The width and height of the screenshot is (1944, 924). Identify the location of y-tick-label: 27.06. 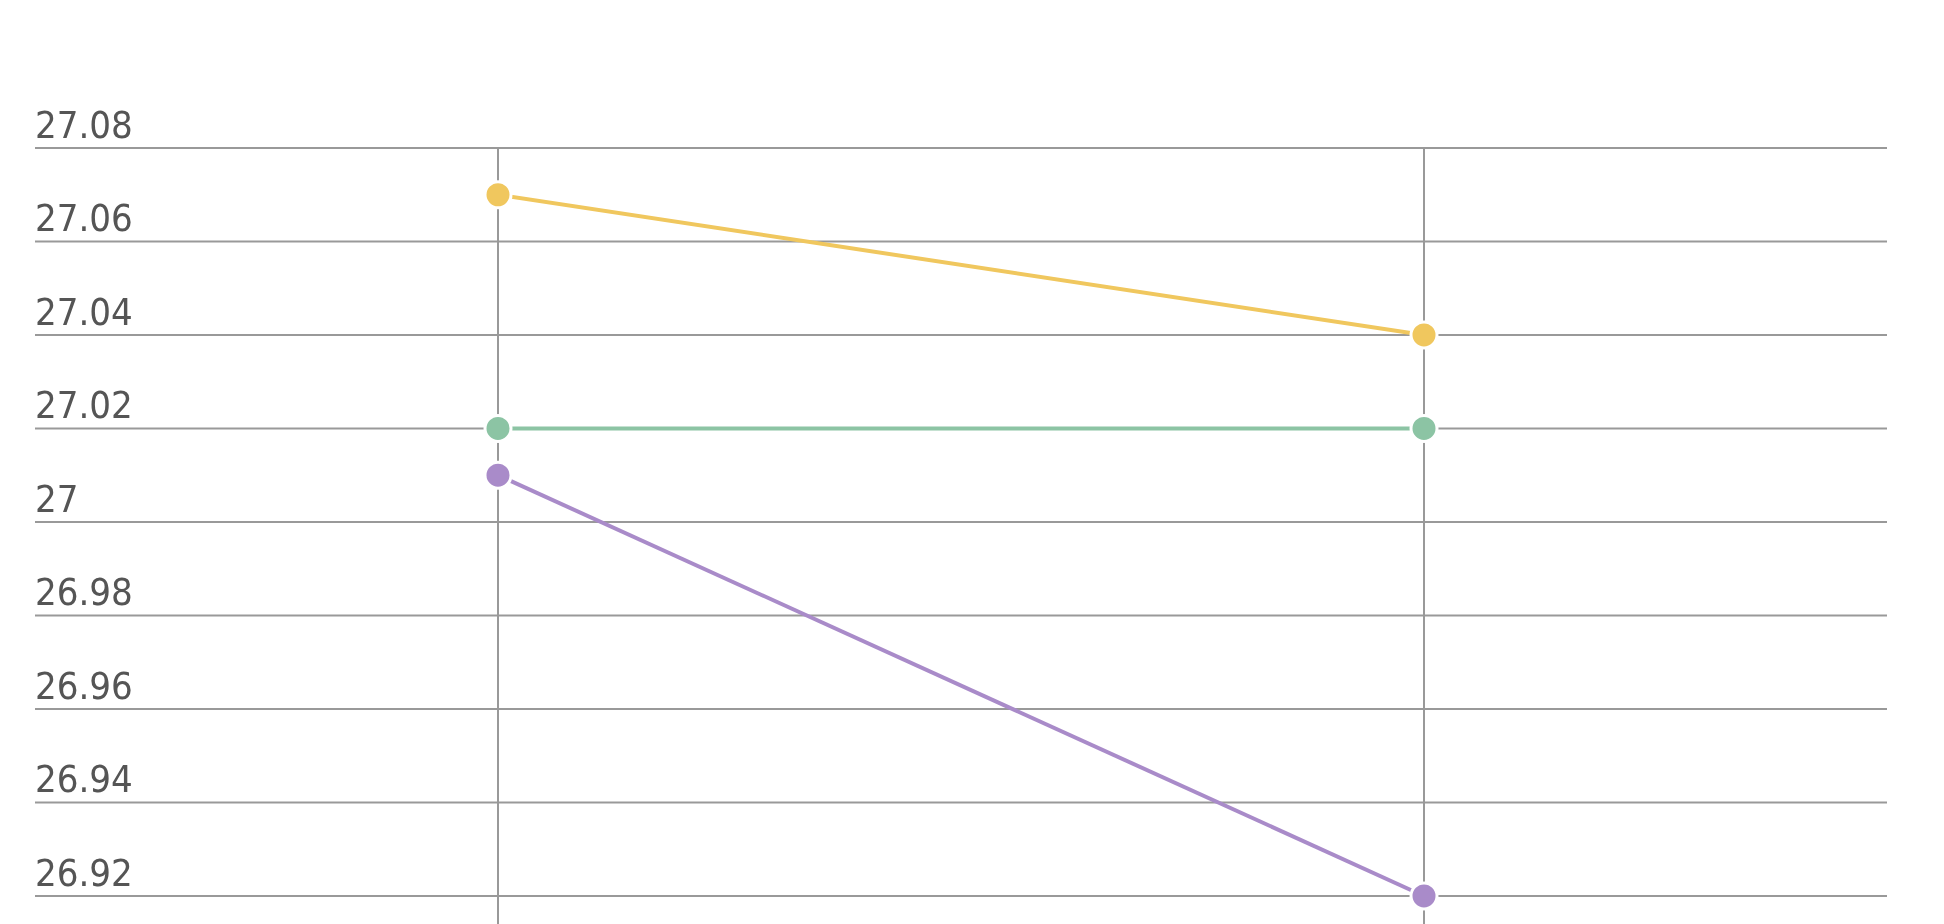
(84, 218).